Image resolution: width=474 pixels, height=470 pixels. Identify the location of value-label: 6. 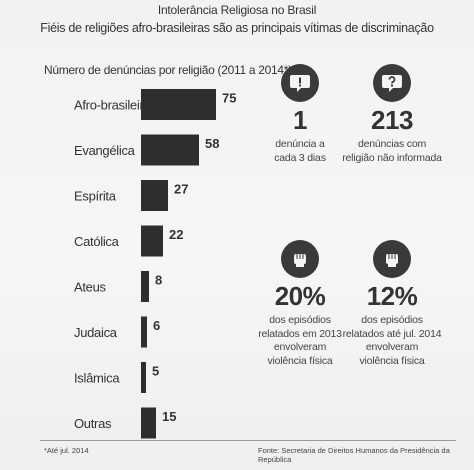
(156, 325).